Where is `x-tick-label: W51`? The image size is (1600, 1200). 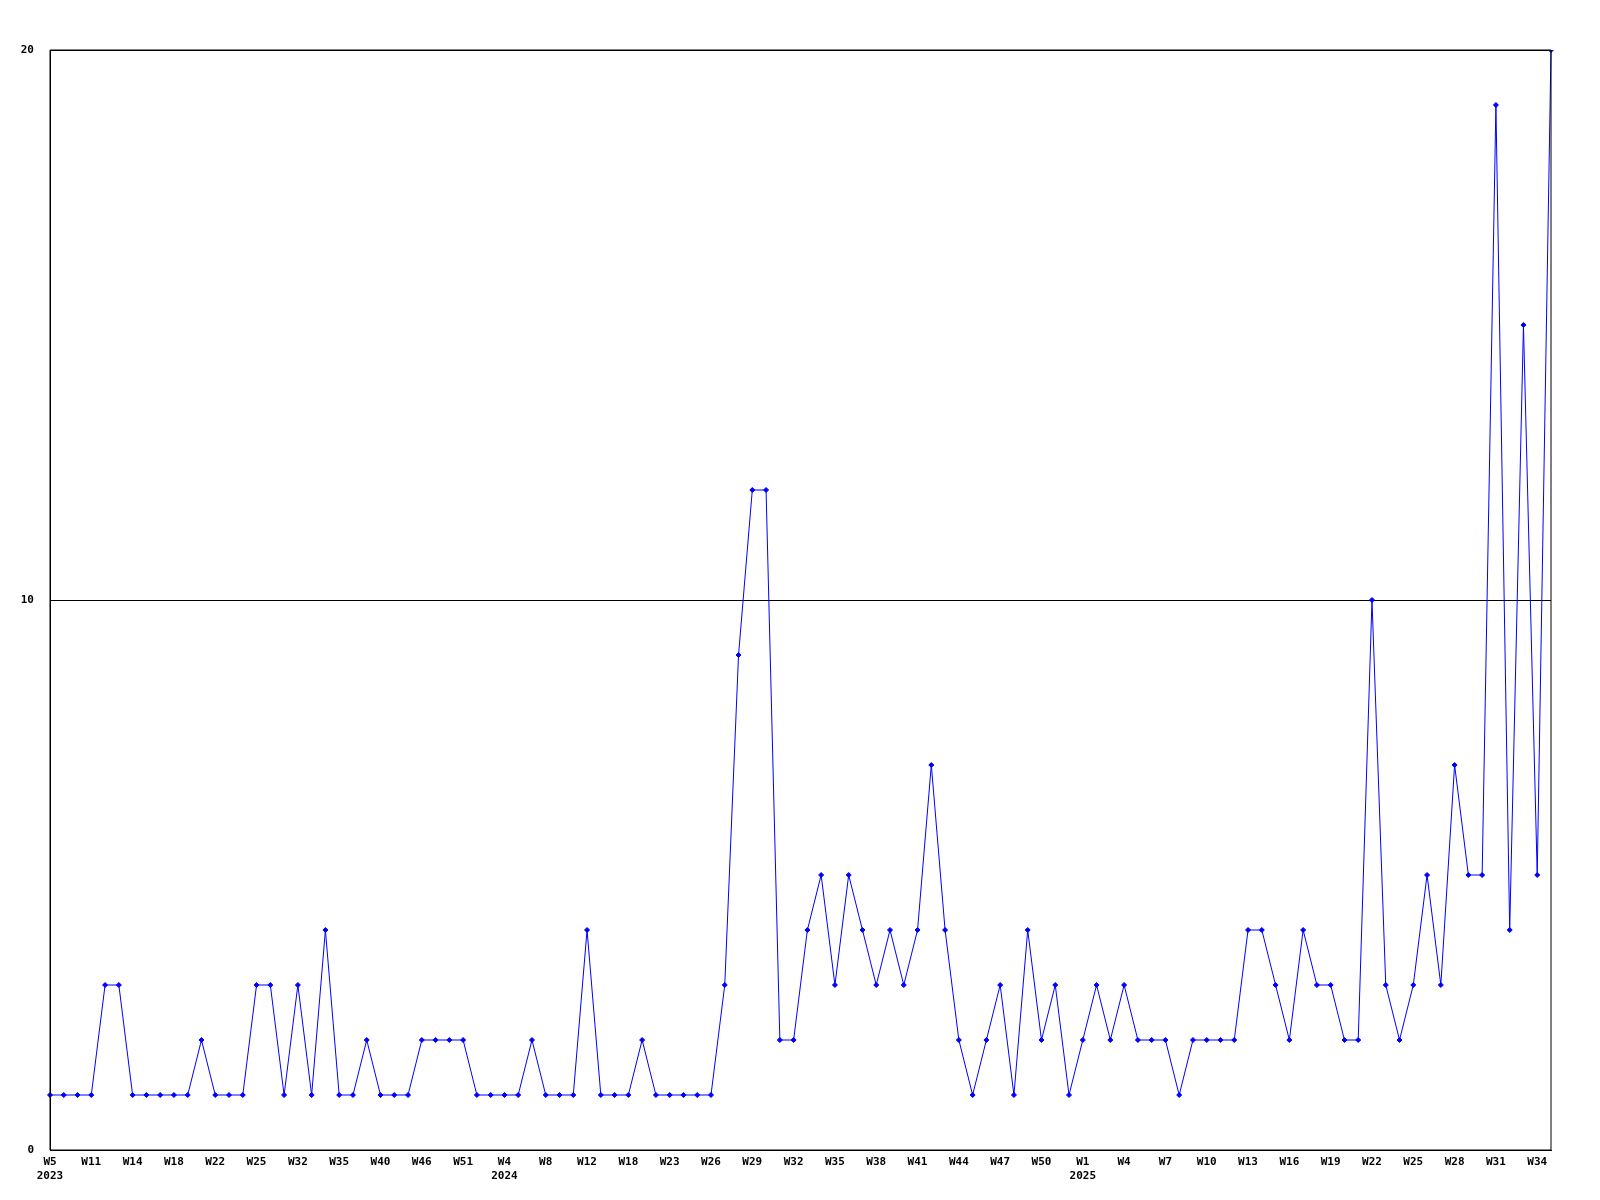 x-tick-label: W51 is located at coordinates (463, 1162).